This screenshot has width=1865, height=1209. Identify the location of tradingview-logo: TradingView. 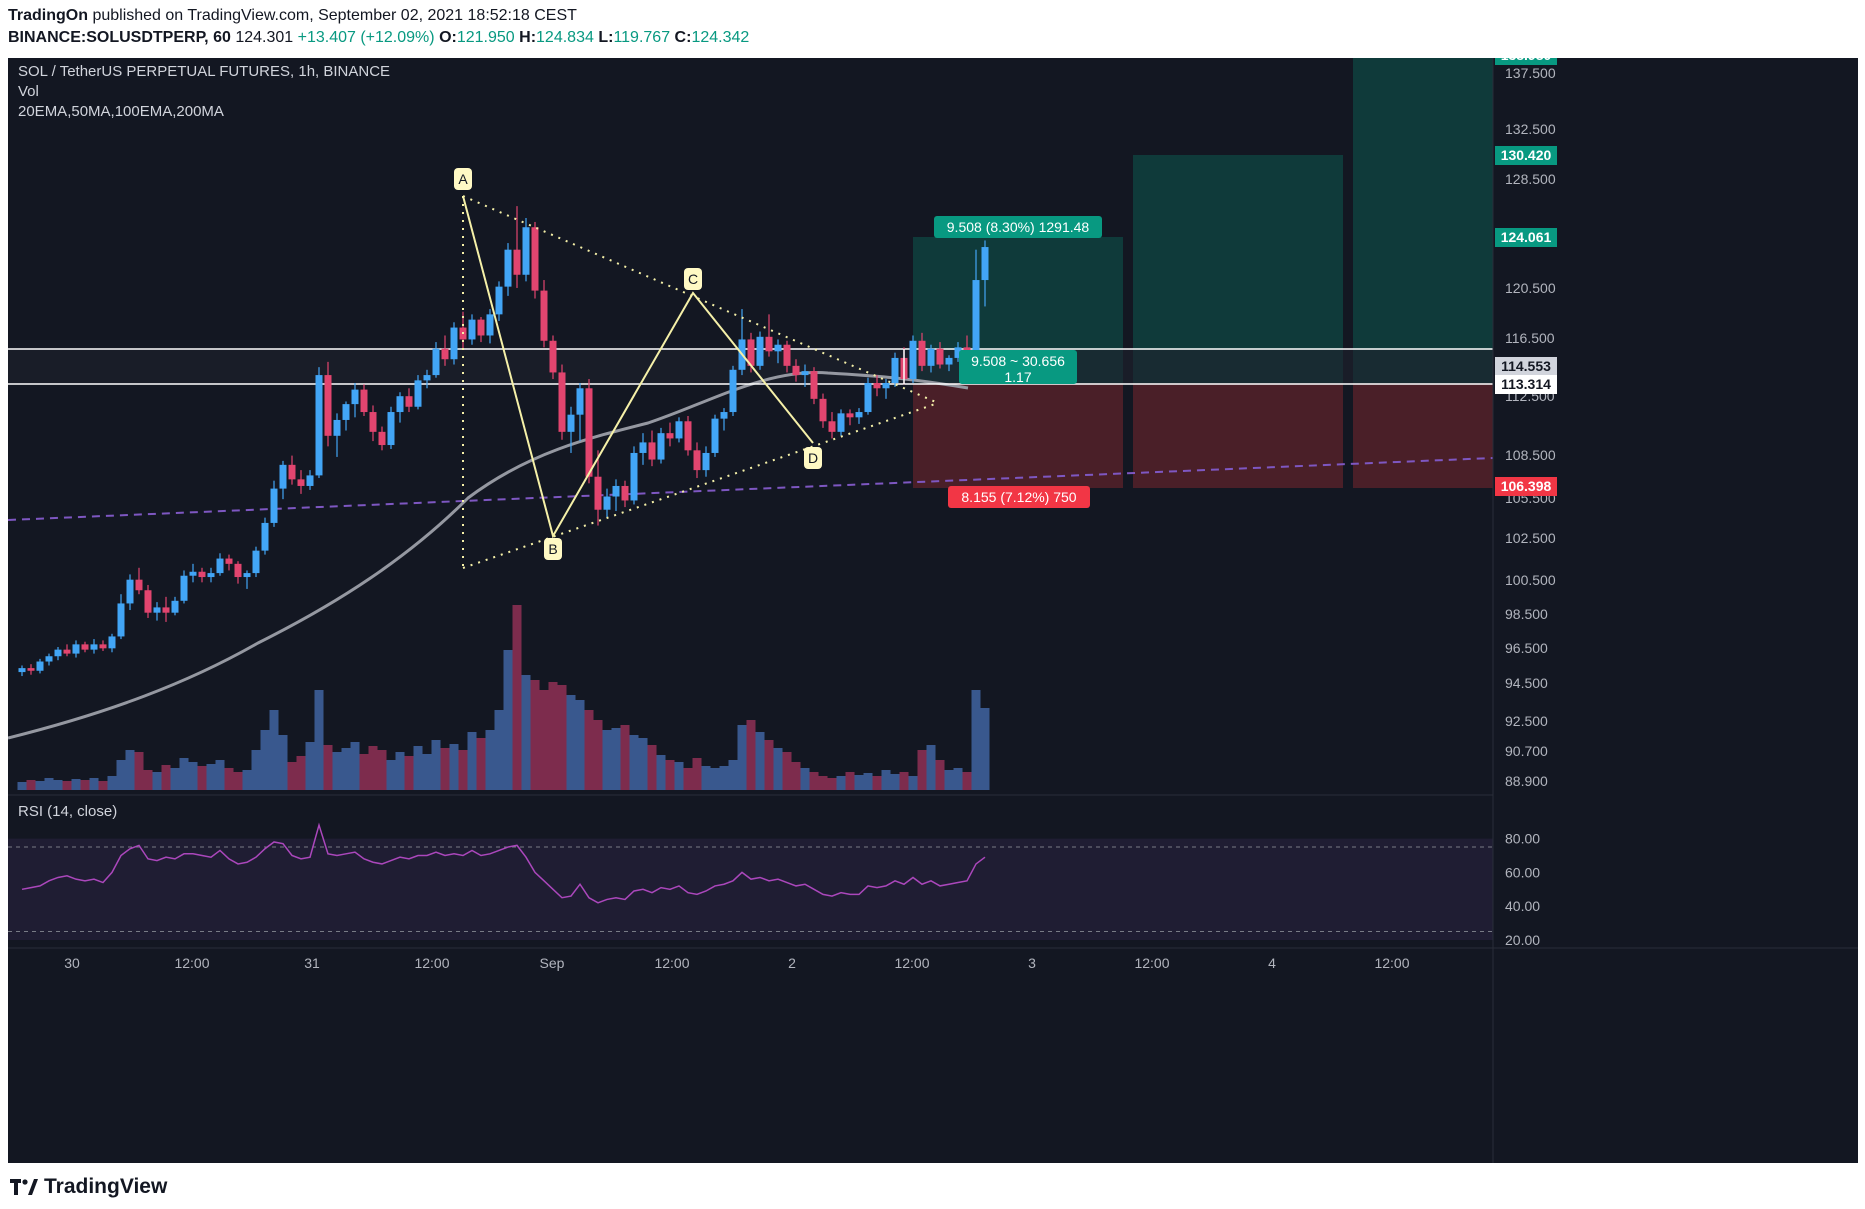
(88, 1187).